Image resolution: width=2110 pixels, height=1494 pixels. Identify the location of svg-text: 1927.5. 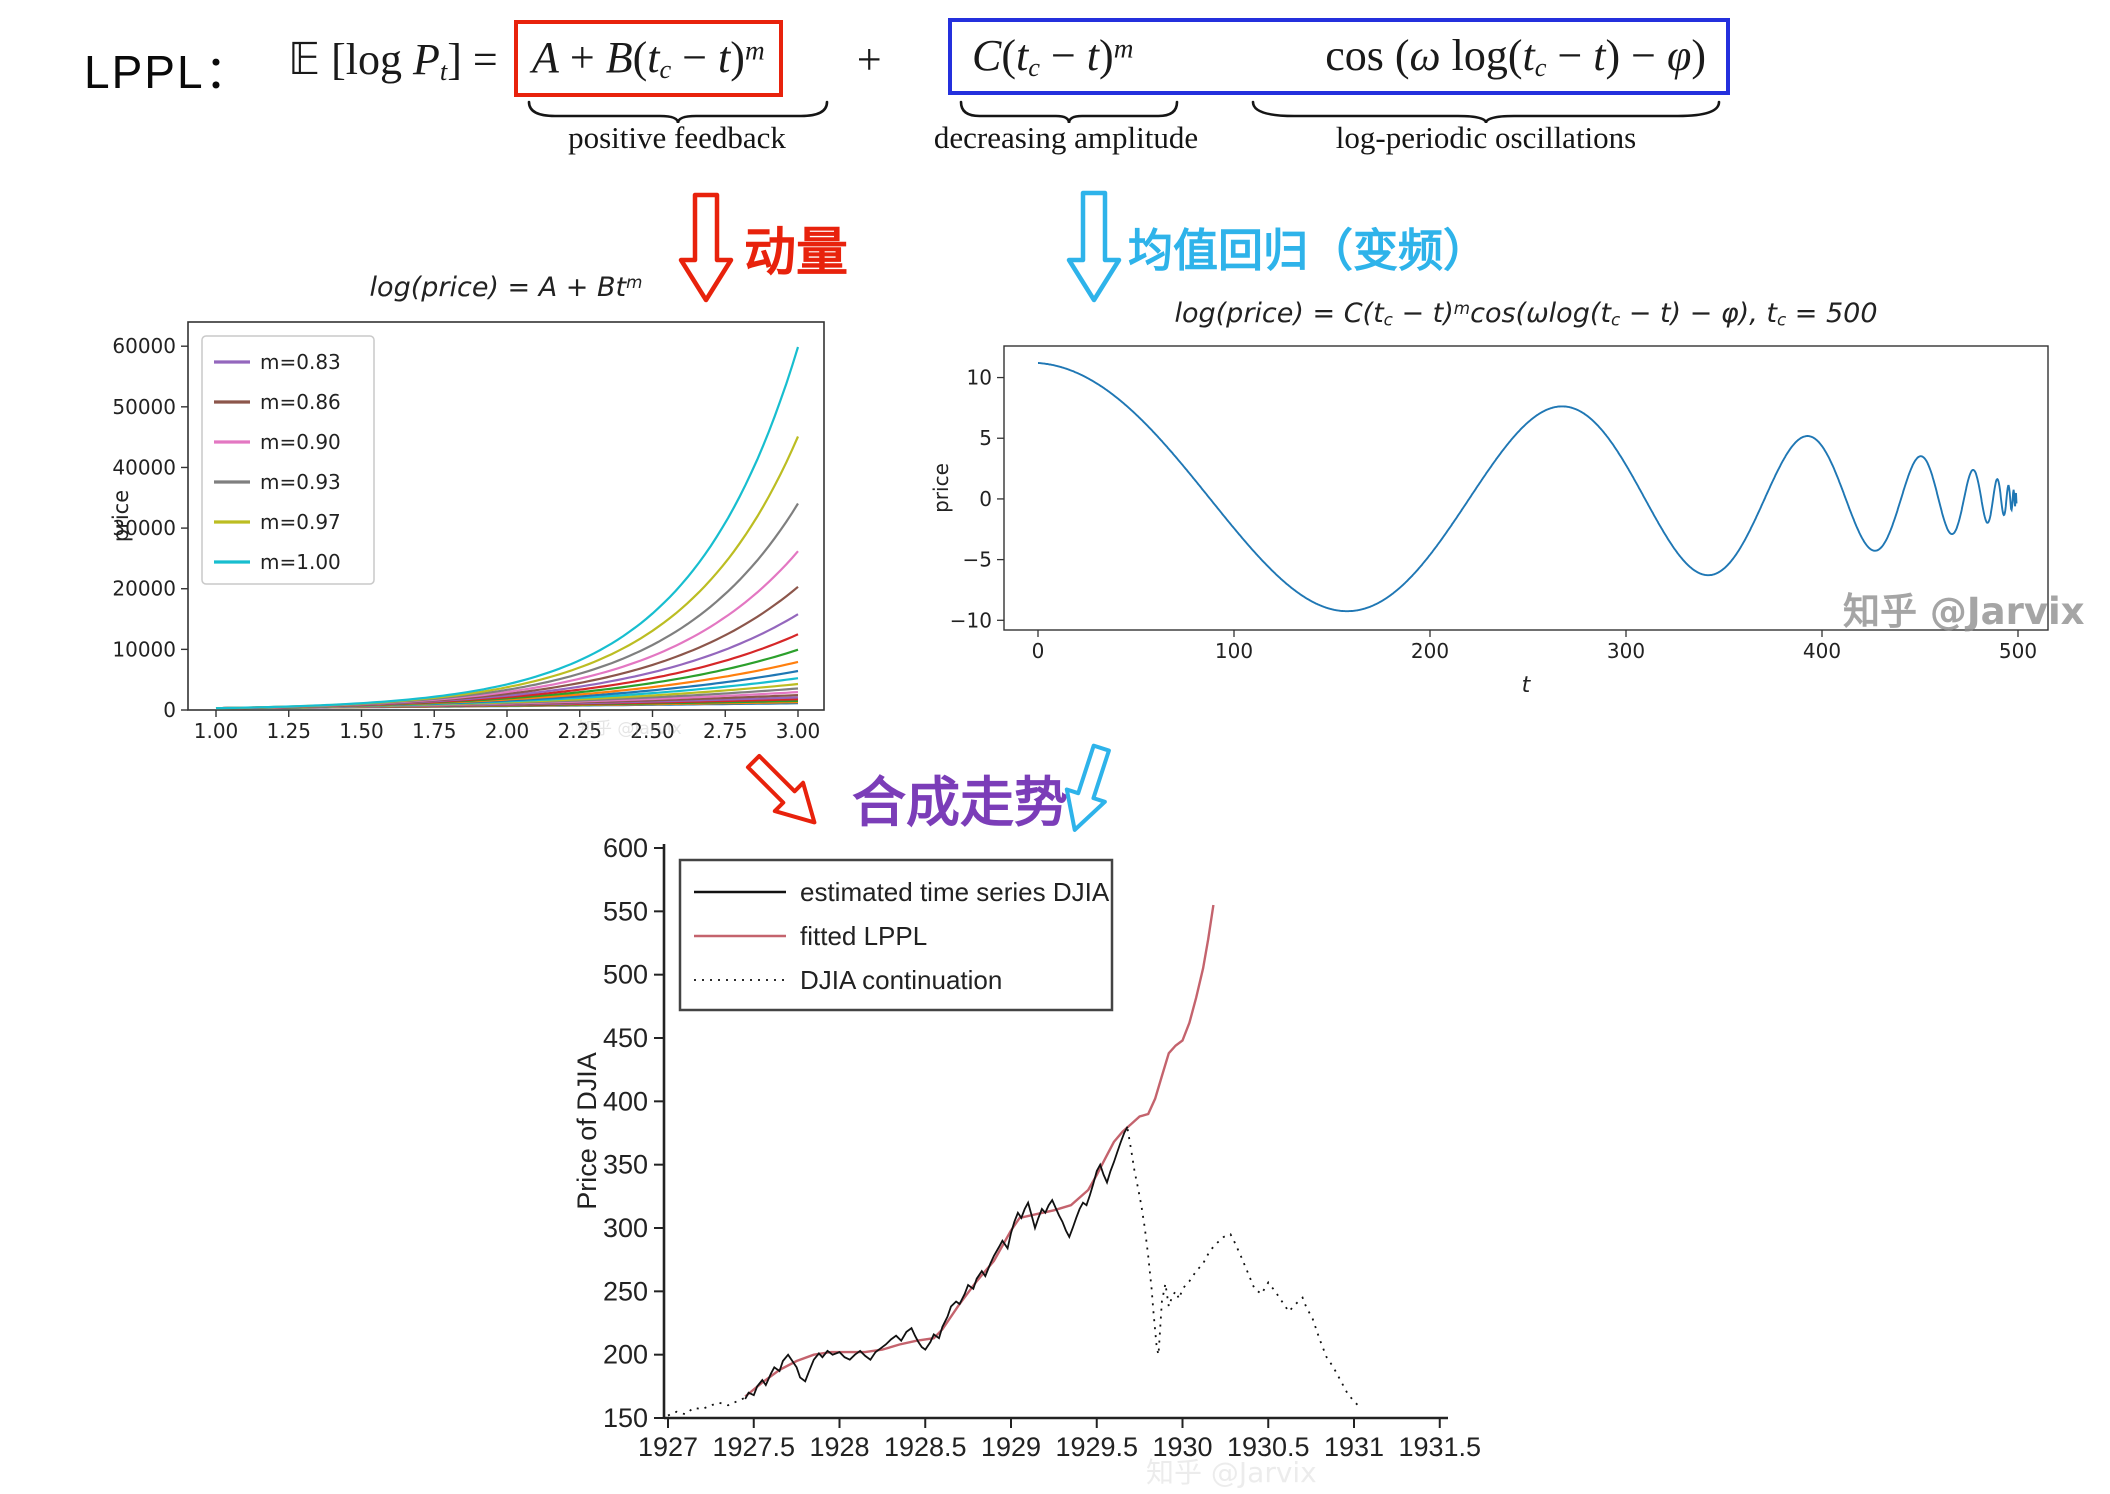
(753, 1447).